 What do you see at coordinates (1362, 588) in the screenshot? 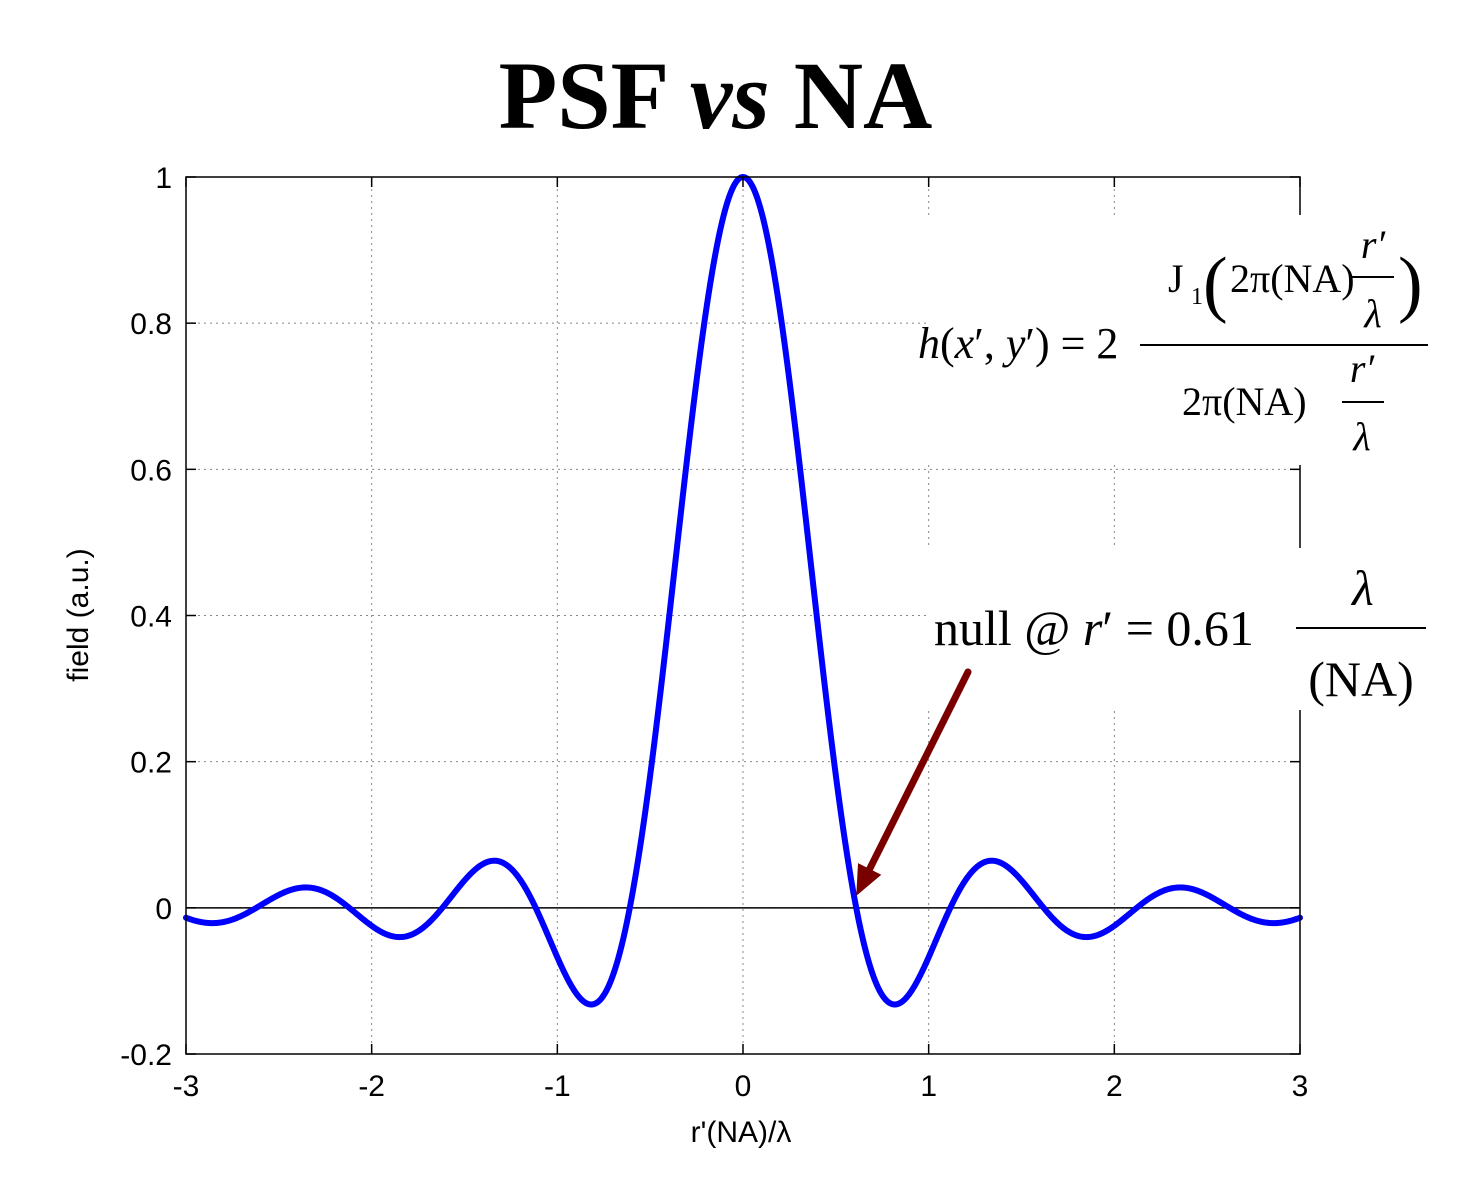
I see `null-frac-top: λ` at bounding box center [1362, 588].